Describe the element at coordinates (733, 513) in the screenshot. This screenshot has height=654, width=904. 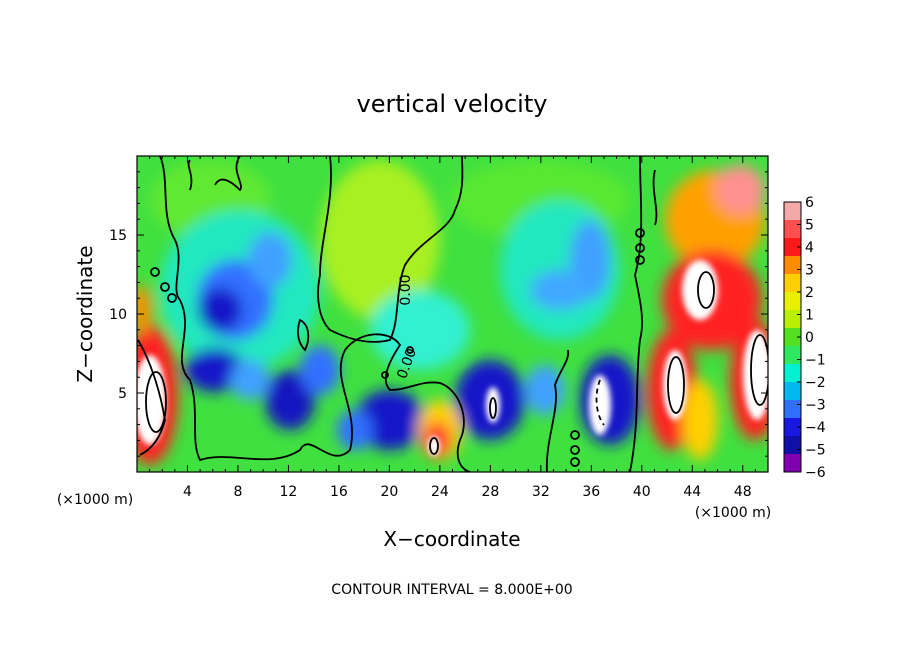
I see `x-unit-label: (×1000 m)` at that location.